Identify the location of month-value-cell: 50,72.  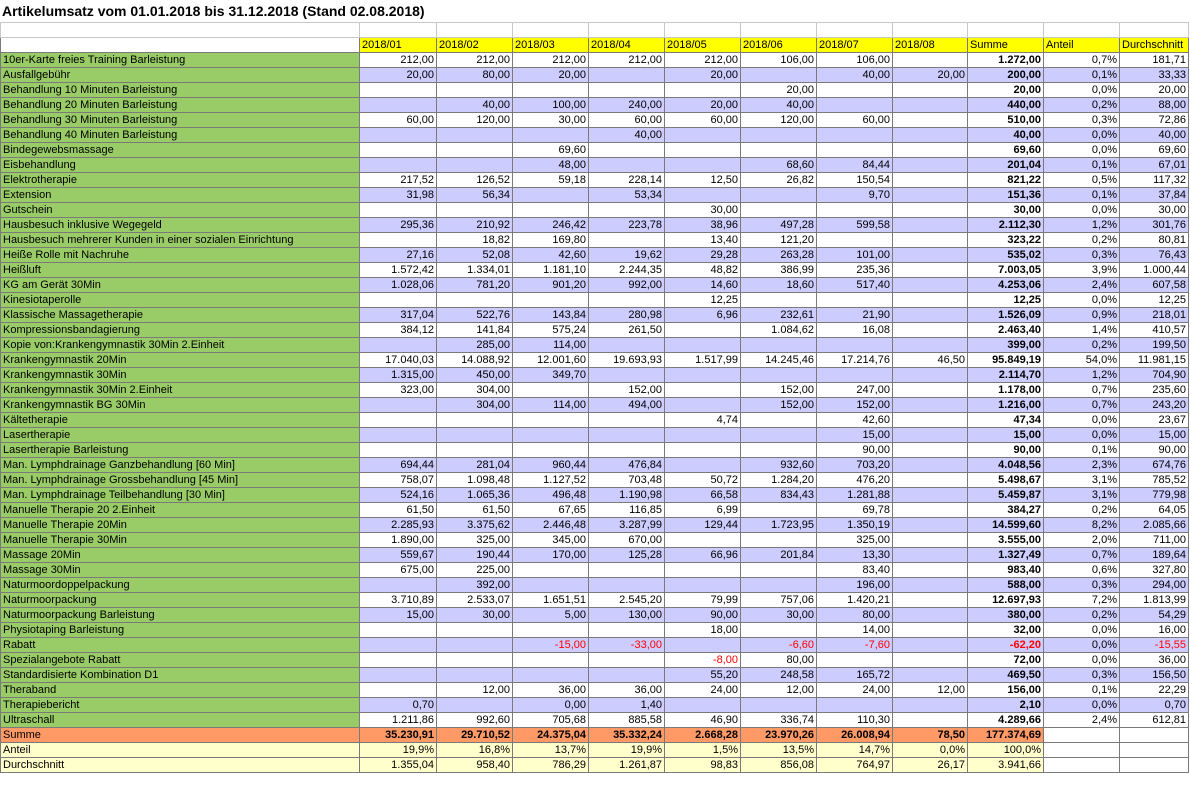
(702, 480).